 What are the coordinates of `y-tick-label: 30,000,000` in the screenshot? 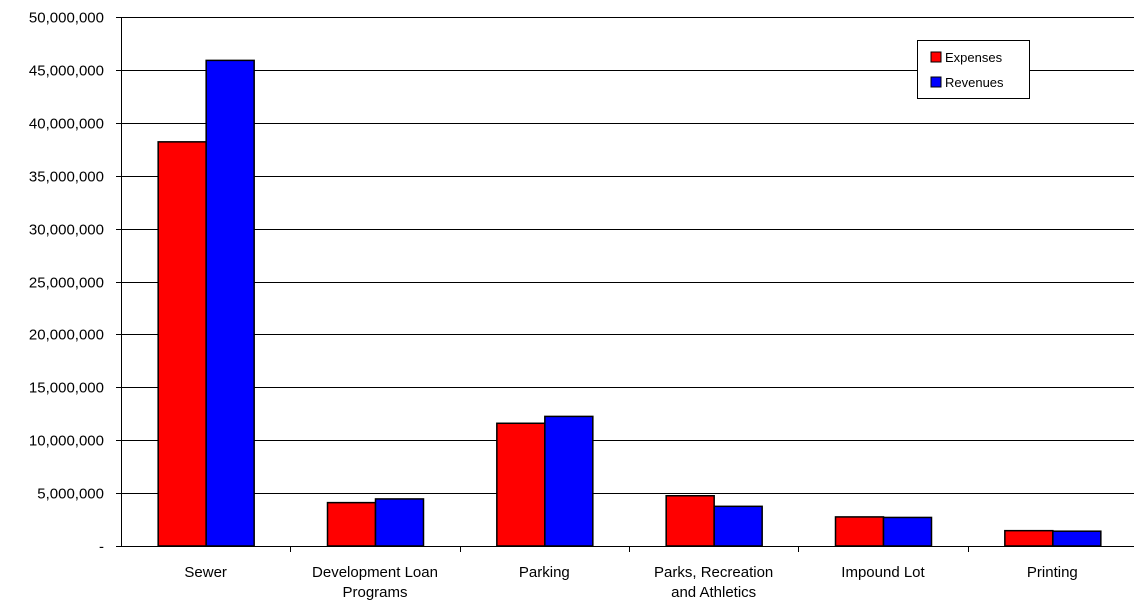 It's located at (66, 230).